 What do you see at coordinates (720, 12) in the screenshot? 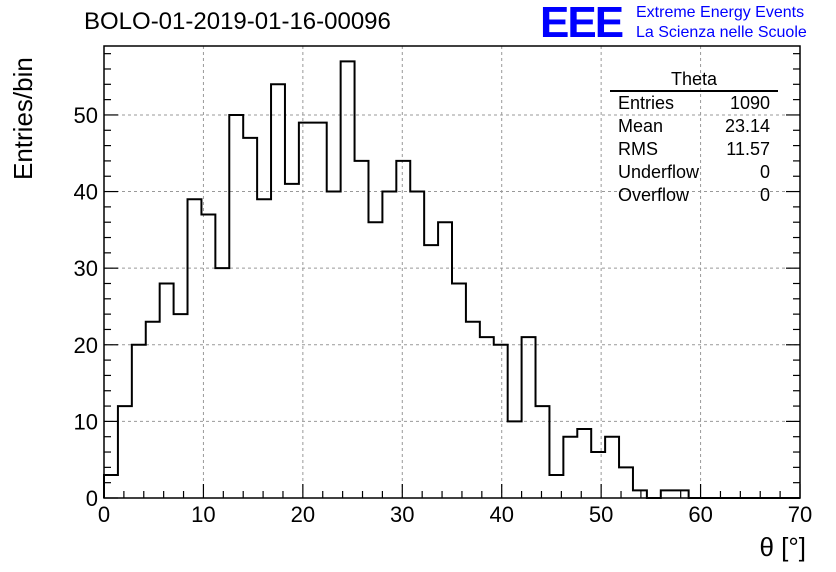
I see `logo-line-1: Extreme Energy Events` at bounding box center [720, 12].